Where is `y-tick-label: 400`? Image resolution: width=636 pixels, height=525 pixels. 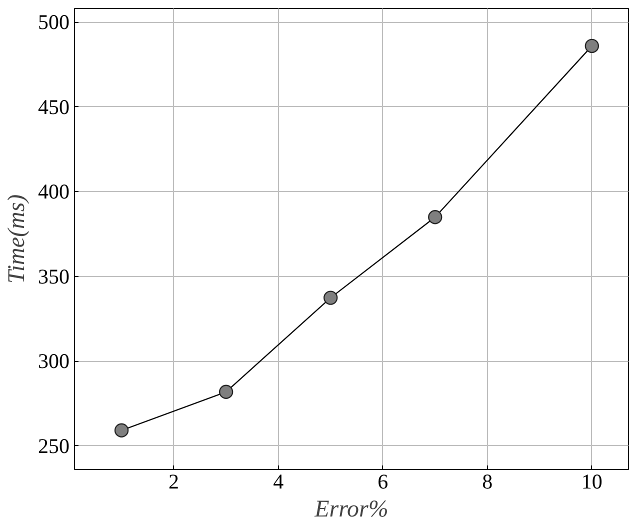
y-tick-label: 400 is located at coordinates (54, 192).